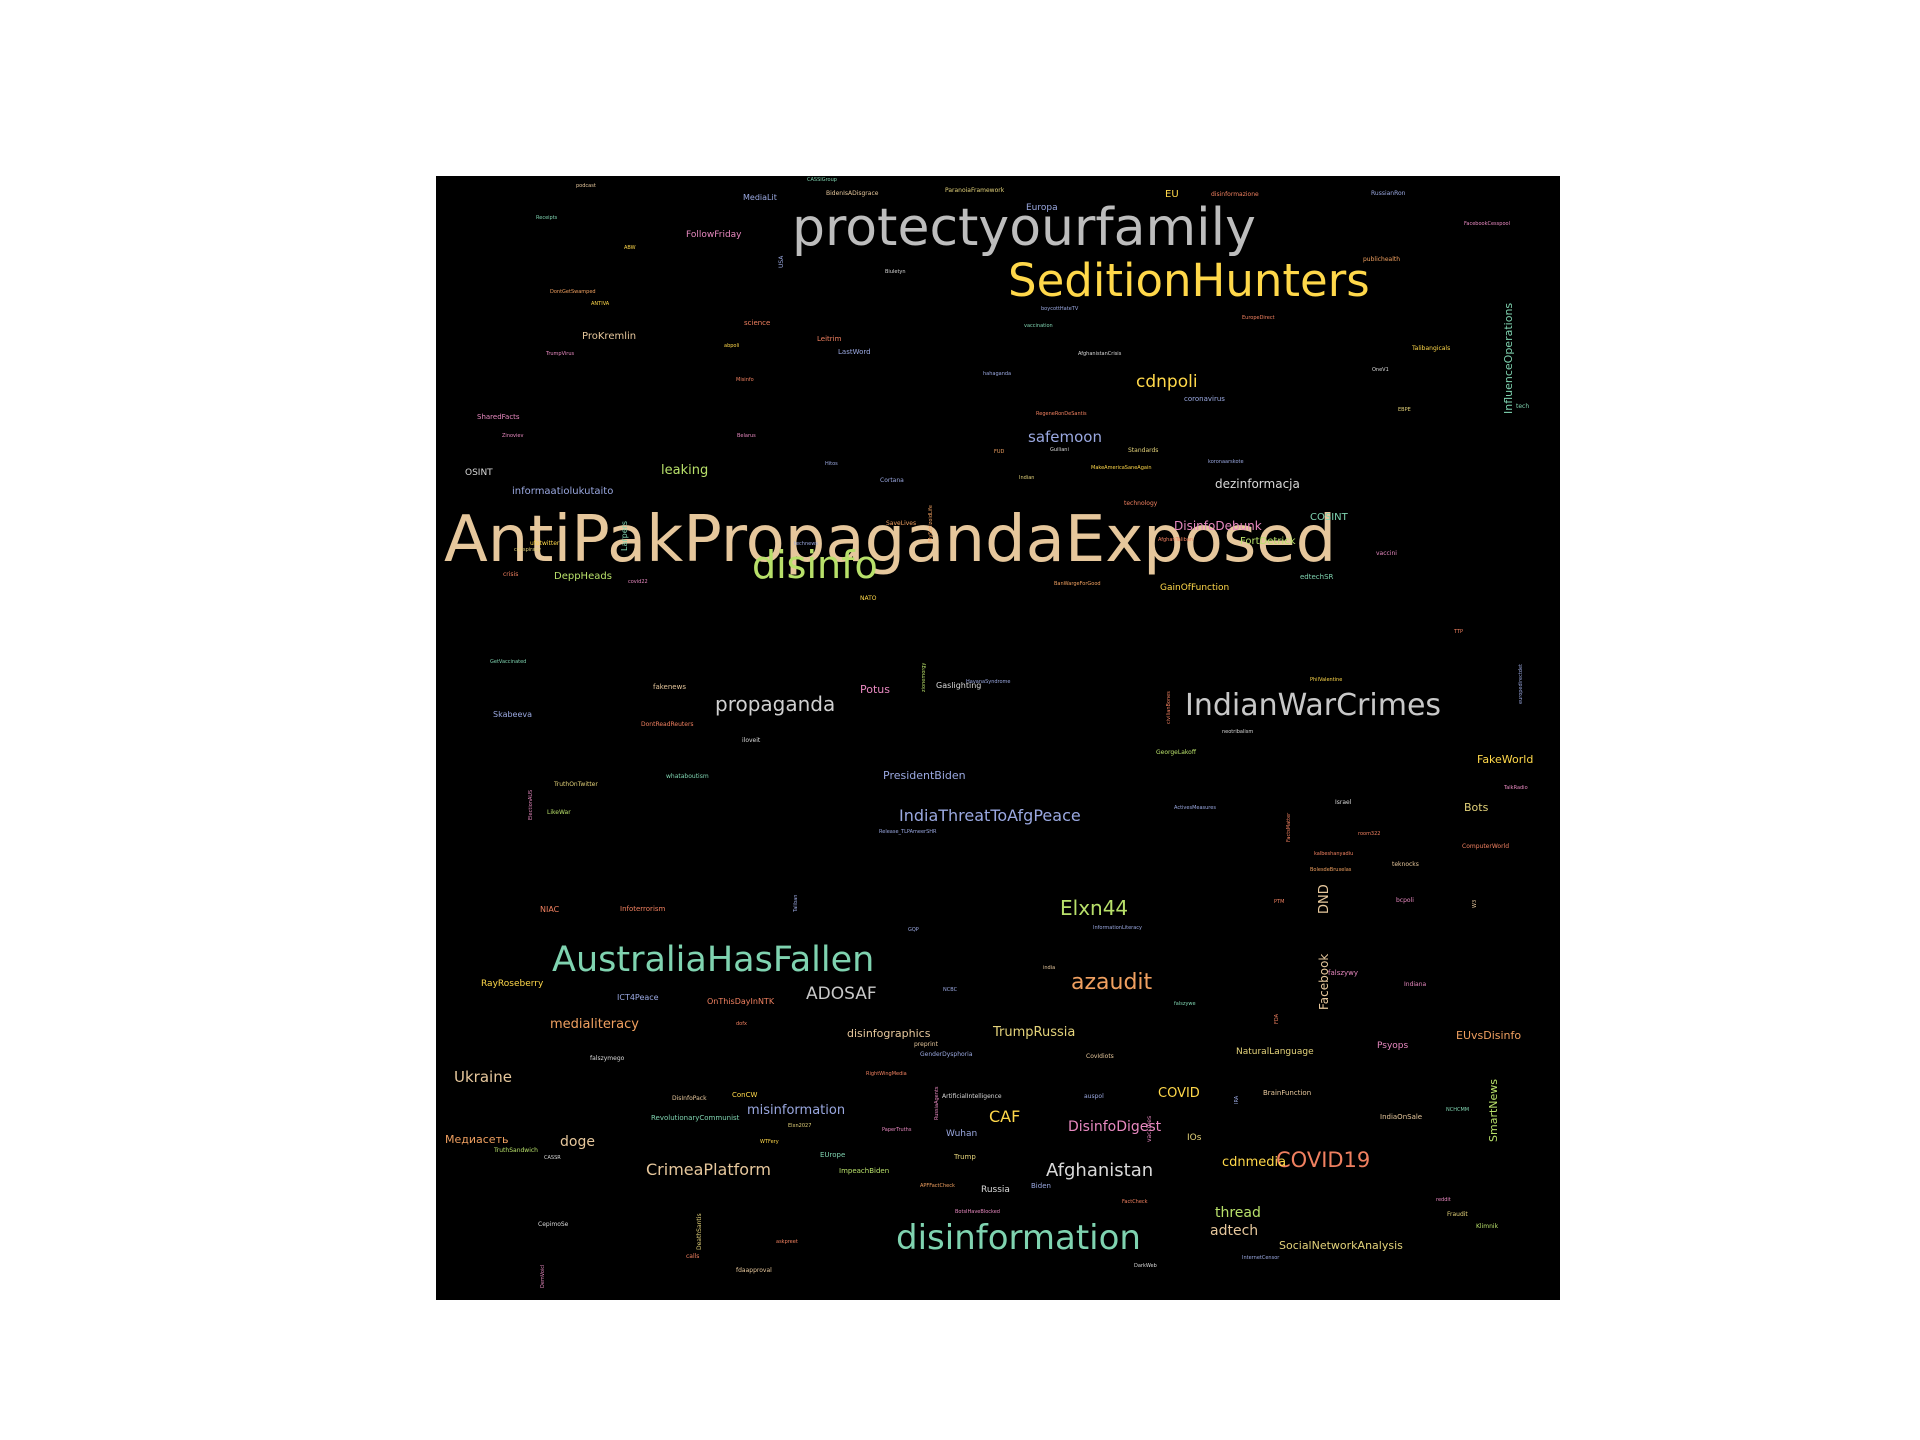  What do you see at coordinates (745, 1095) in the screenshot?
I see `word: ConCW` at bounding box center [745, 1095].